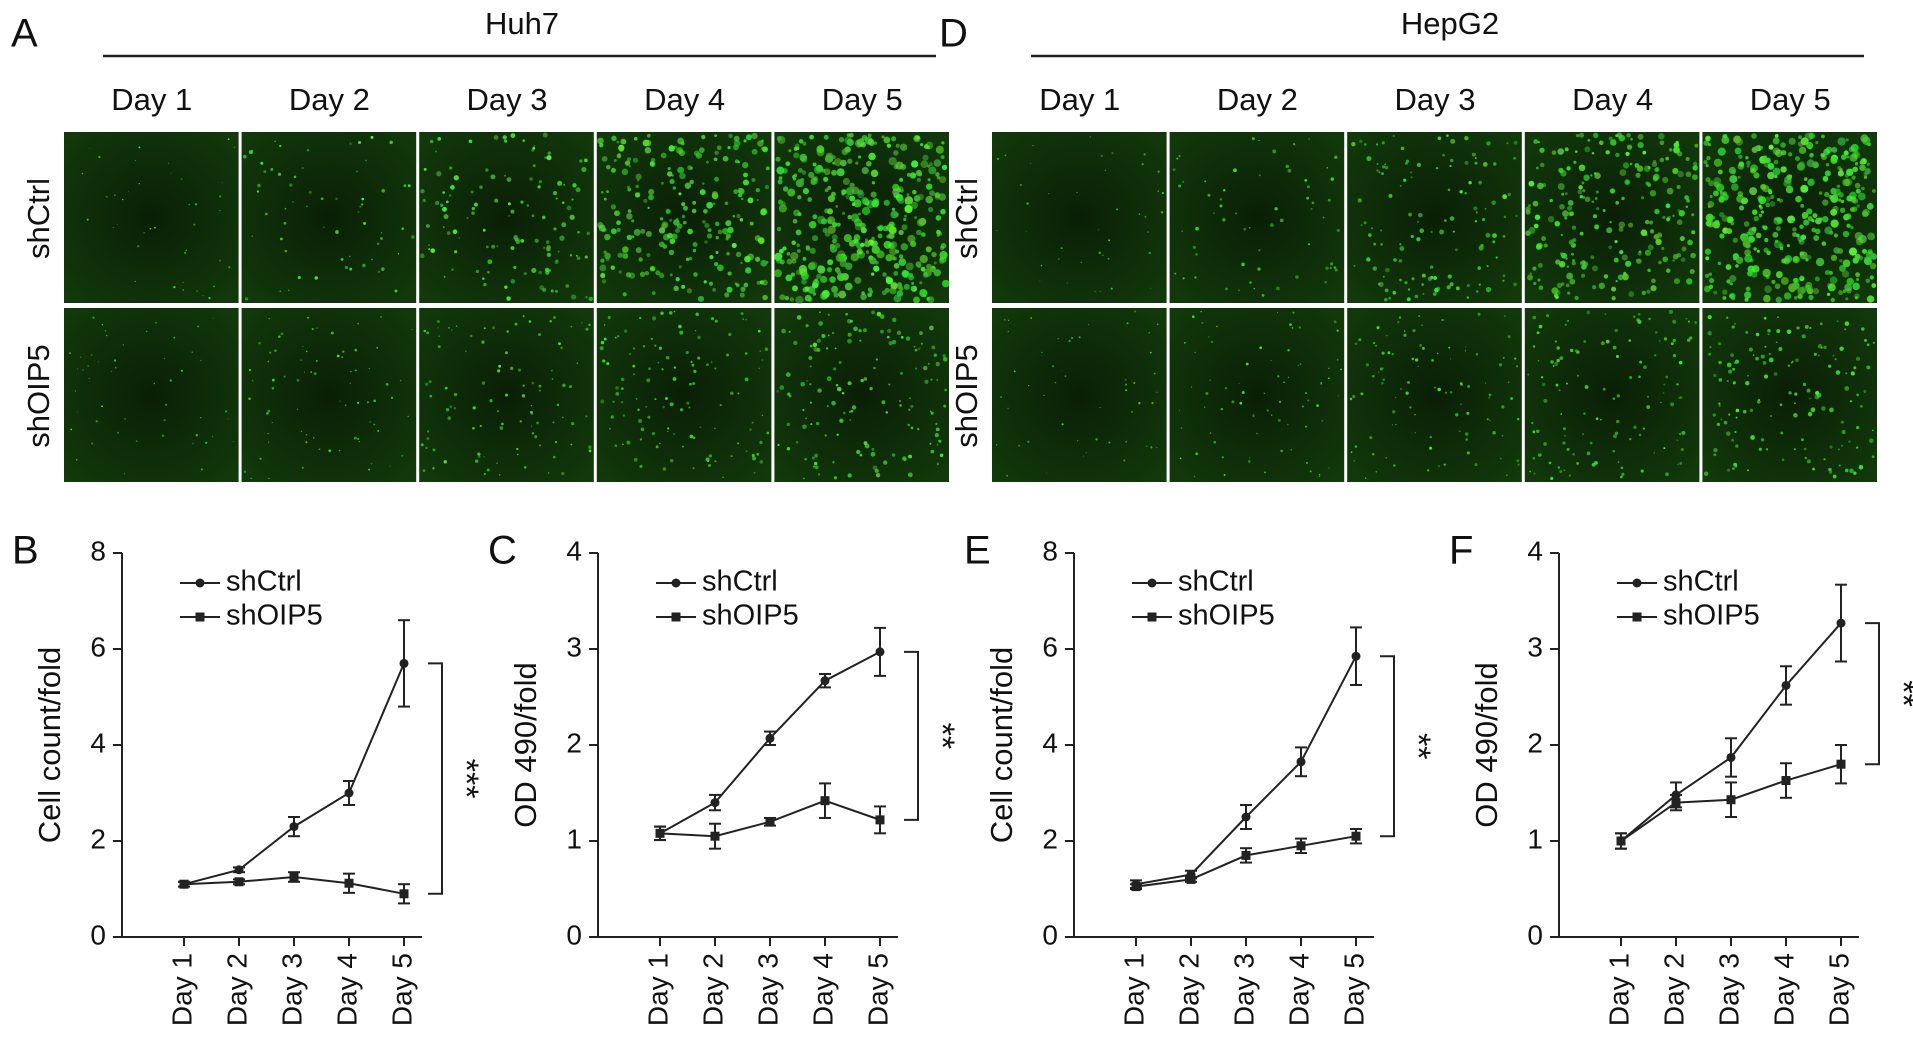  I want to click on series-line, so click(294, 774).